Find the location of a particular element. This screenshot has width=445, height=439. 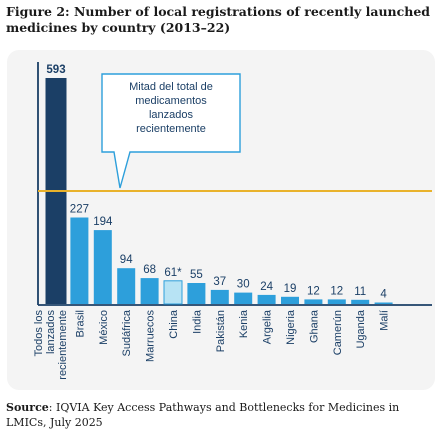

category-label-3: Sudáfrica is located at coordinates (127, 332).